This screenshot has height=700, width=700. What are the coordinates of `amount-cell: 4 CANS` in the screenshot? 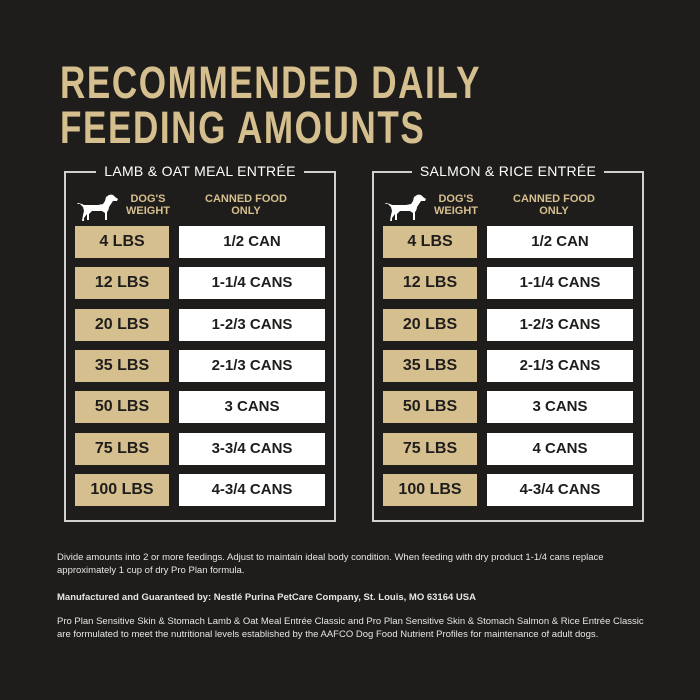 It's located at (560, 448).